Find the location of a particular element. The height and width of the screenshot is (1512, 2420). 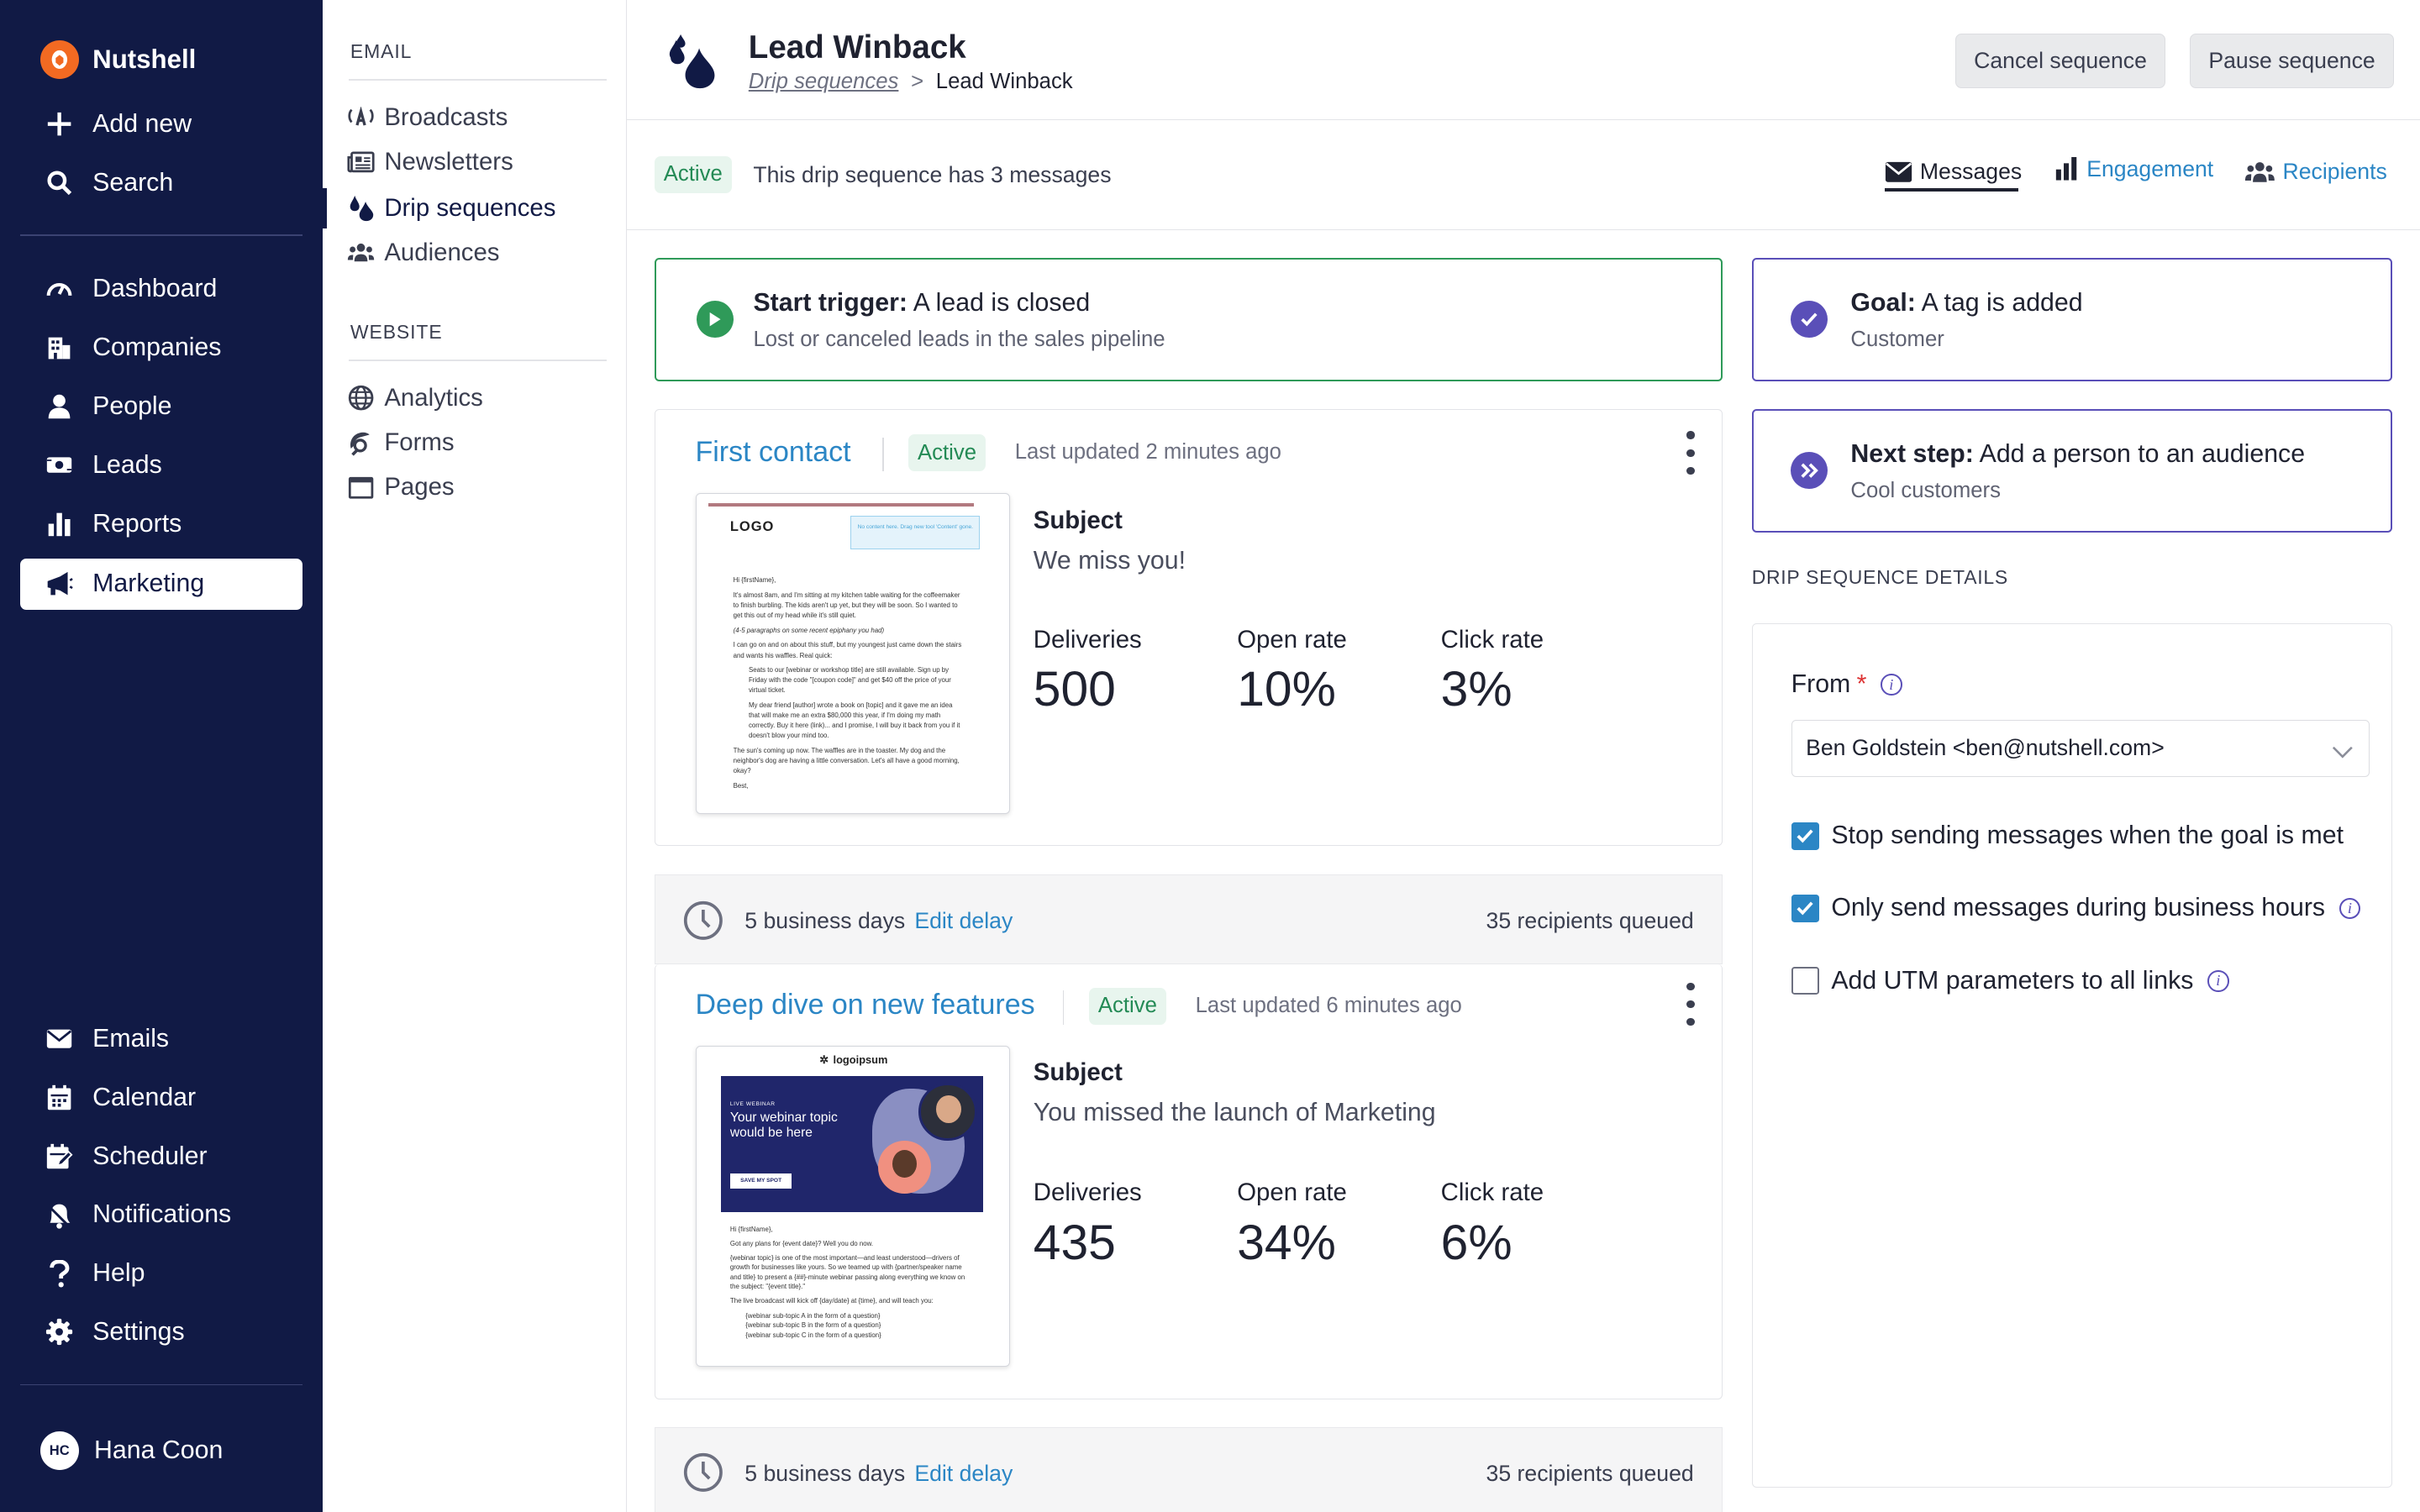

question-icon is located at coordinates (60, 1274).